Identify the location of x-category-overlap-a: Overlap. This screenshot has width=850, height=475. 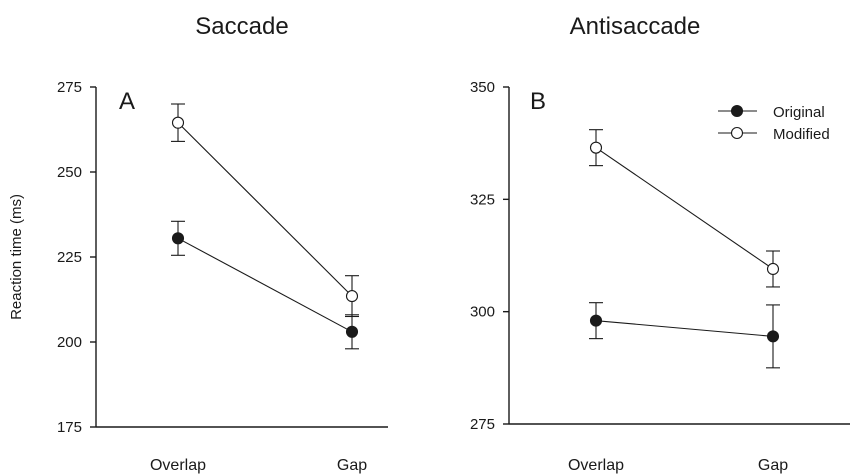
(178, 465).